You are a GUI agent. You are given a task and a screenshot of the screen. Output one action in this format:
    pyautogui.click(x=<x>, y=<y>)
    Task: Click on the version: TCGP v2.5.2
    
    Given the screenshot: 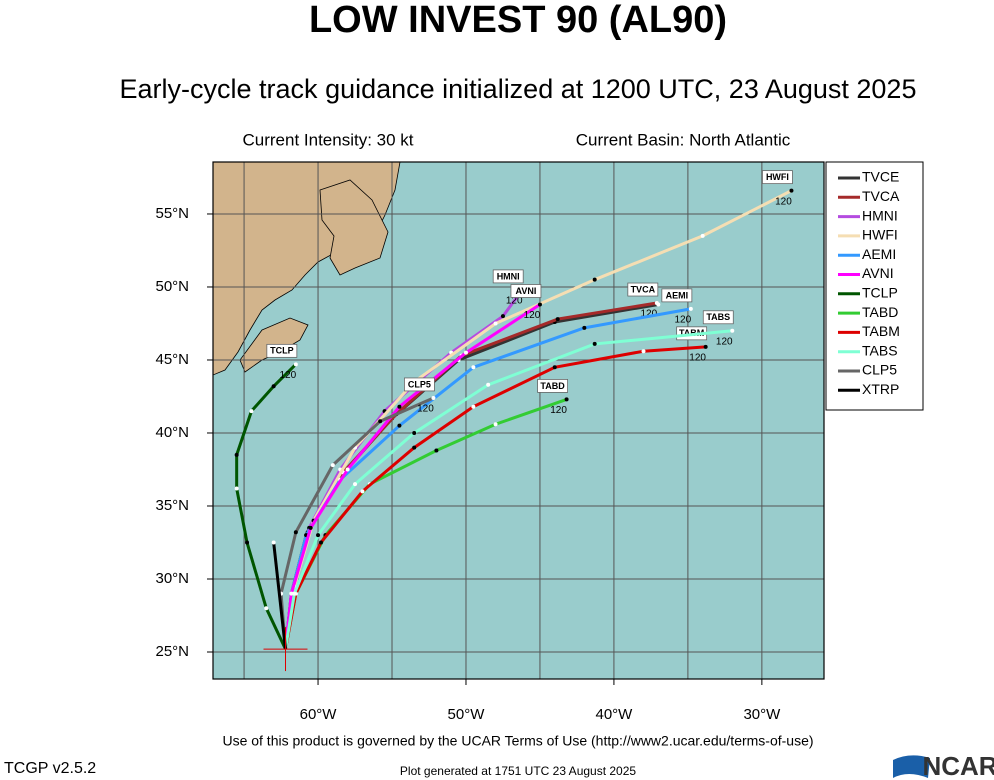 What is the action you would take?
    pyautogui.click(x=50, y=768)
    